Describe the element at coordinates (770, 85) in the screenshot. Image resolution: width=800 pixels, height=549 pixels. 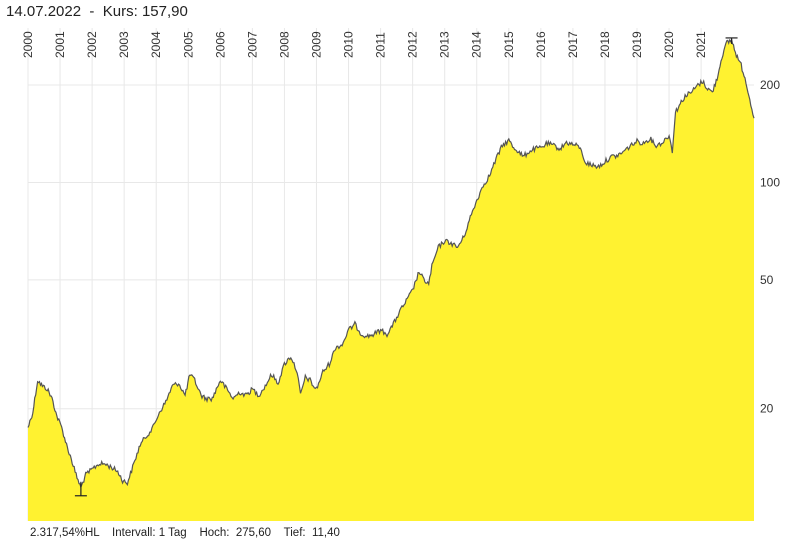
I see `y-tick-label-200: 200` at that location.